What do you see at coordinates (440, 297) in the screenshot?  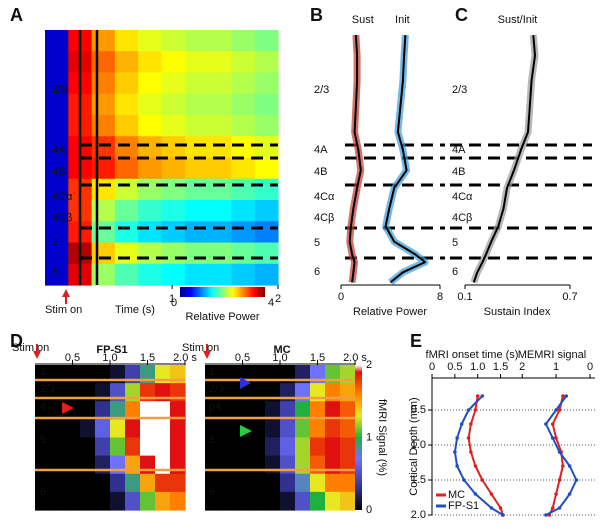 I see `x-tick-label: 8` at bounding box center [440, 297].